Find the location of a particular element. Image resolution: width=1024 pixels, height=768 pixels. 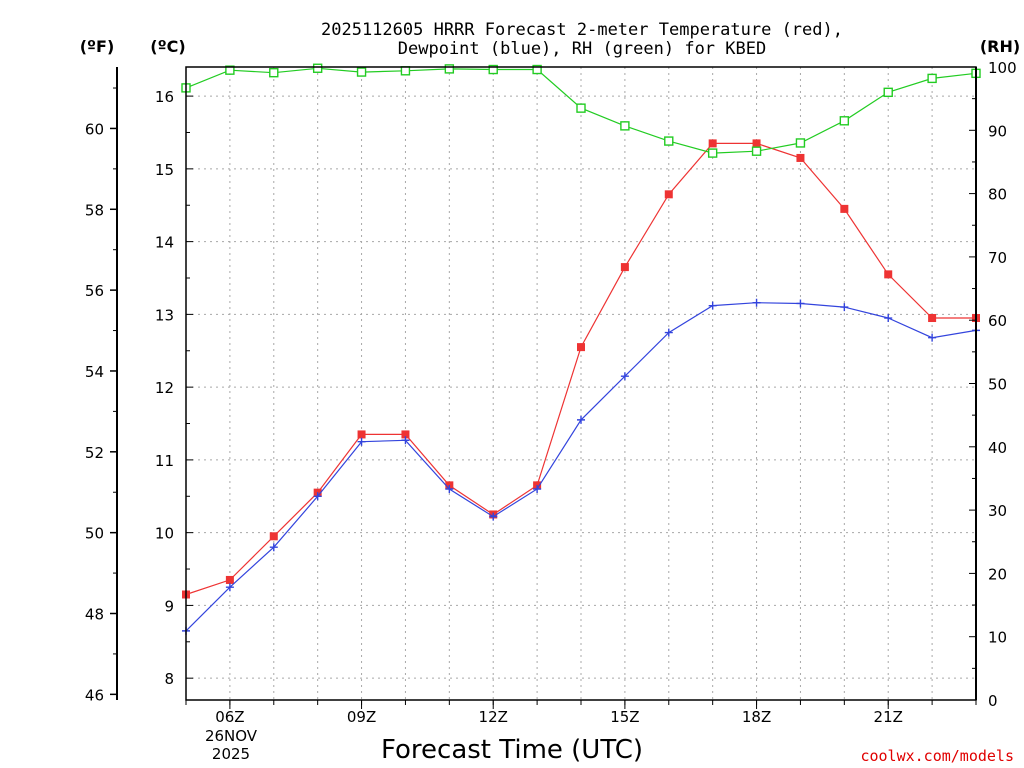

credit-text: coolwx.com/models is located at coordinates (937, 756).